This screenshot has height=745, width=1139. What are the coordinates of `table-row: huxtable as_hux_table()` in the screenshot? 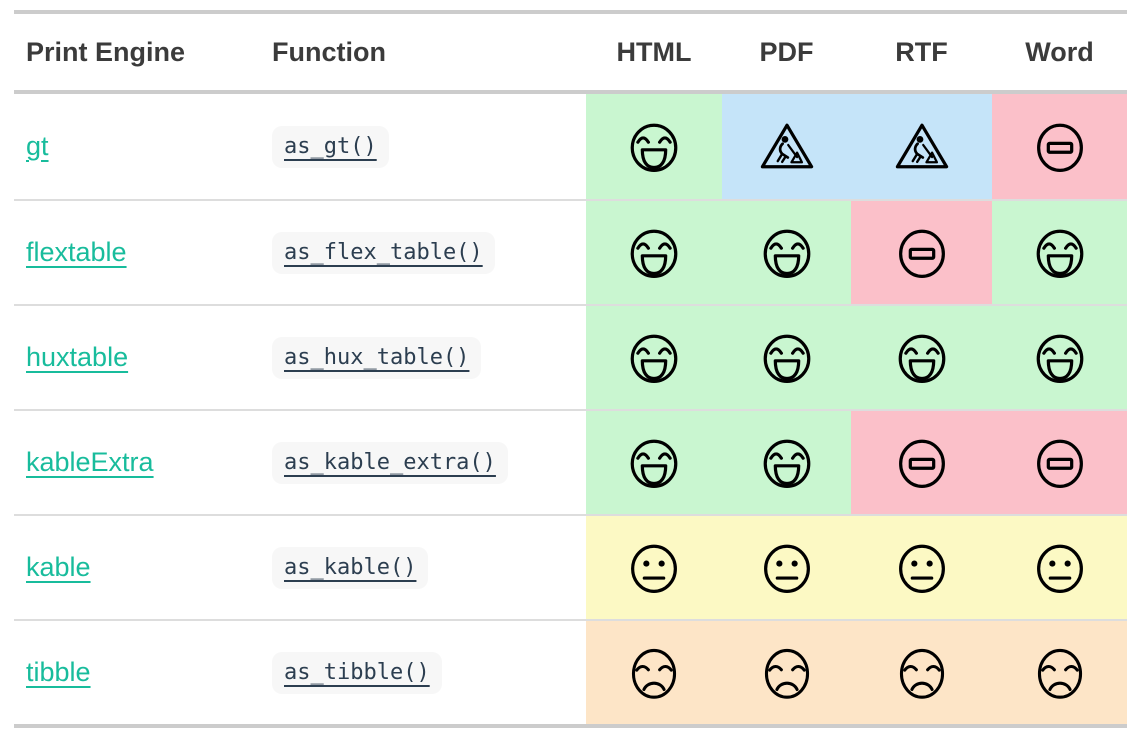 It's located at (570, 356).